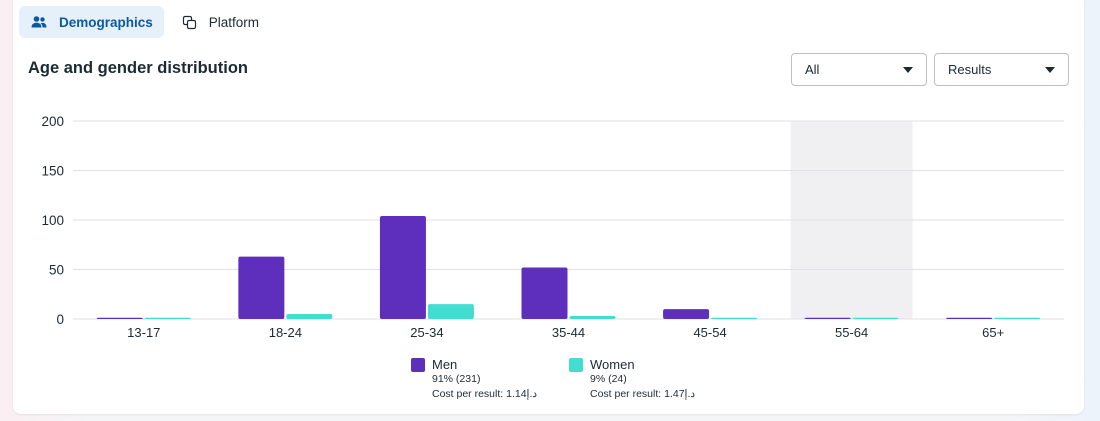  Describe the element at coordinates (52, 220) in the screenshot. I see `y-tick-label: 100` at that location.